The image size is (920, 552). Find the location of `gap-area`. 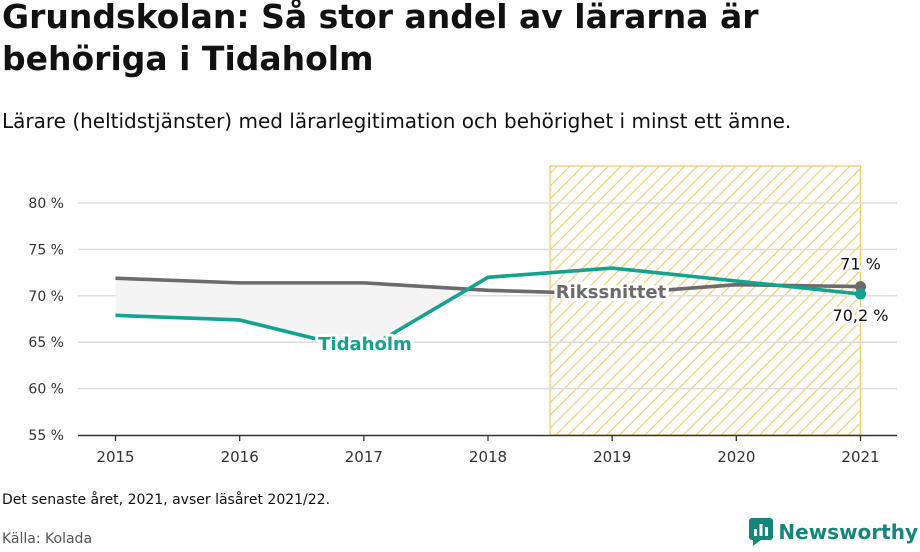

gap-area is located at coordinates (292, 314).